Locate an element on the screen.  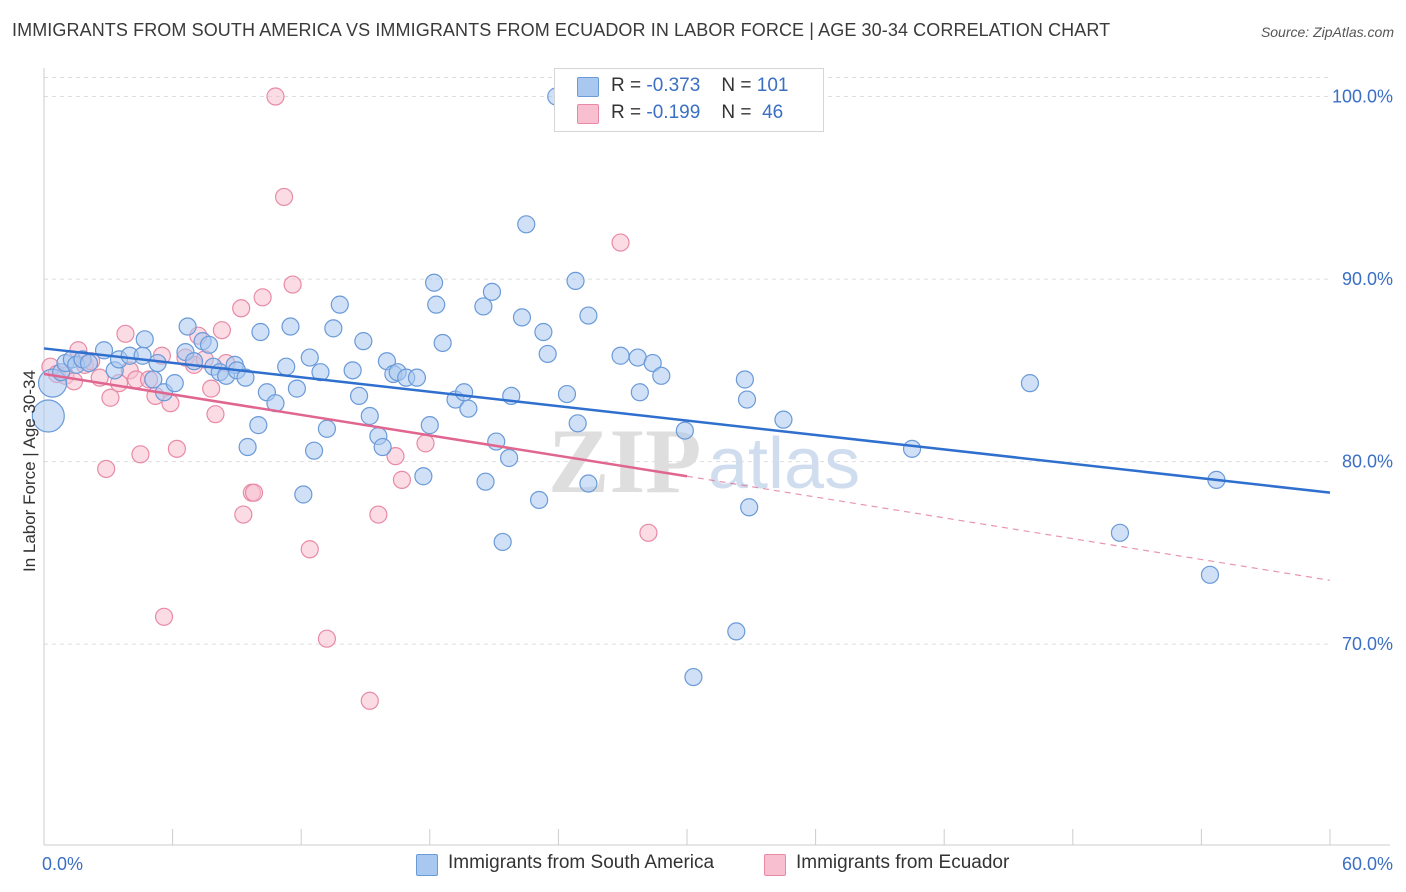
y-tick-label: 100.0% is located at coordinates (1362, 97).